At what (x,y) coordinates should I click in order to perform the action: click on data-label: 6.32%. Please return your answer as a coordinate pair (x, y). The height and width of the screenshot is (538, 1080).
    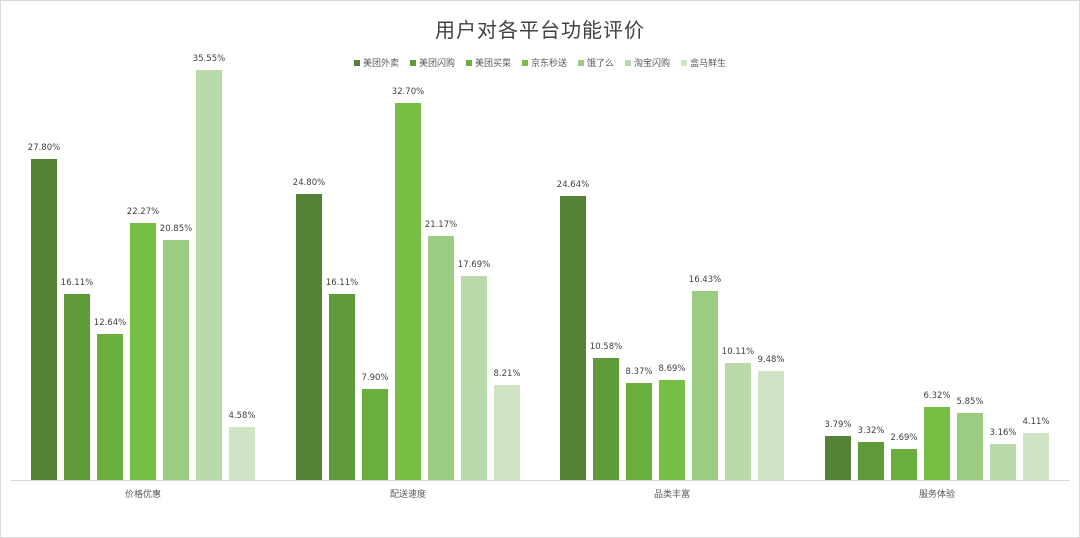
    Looking at the image, I should click on (937, 396).